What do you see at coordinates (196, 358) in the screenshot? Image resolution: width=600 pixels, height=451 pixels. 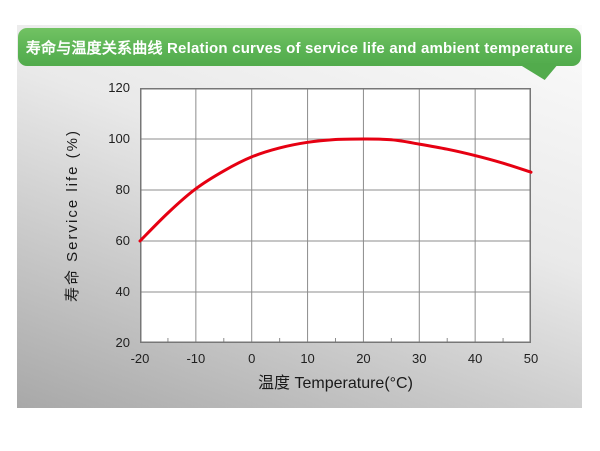 I see `x-tick-label: -10` at bounding box center [196, 358].